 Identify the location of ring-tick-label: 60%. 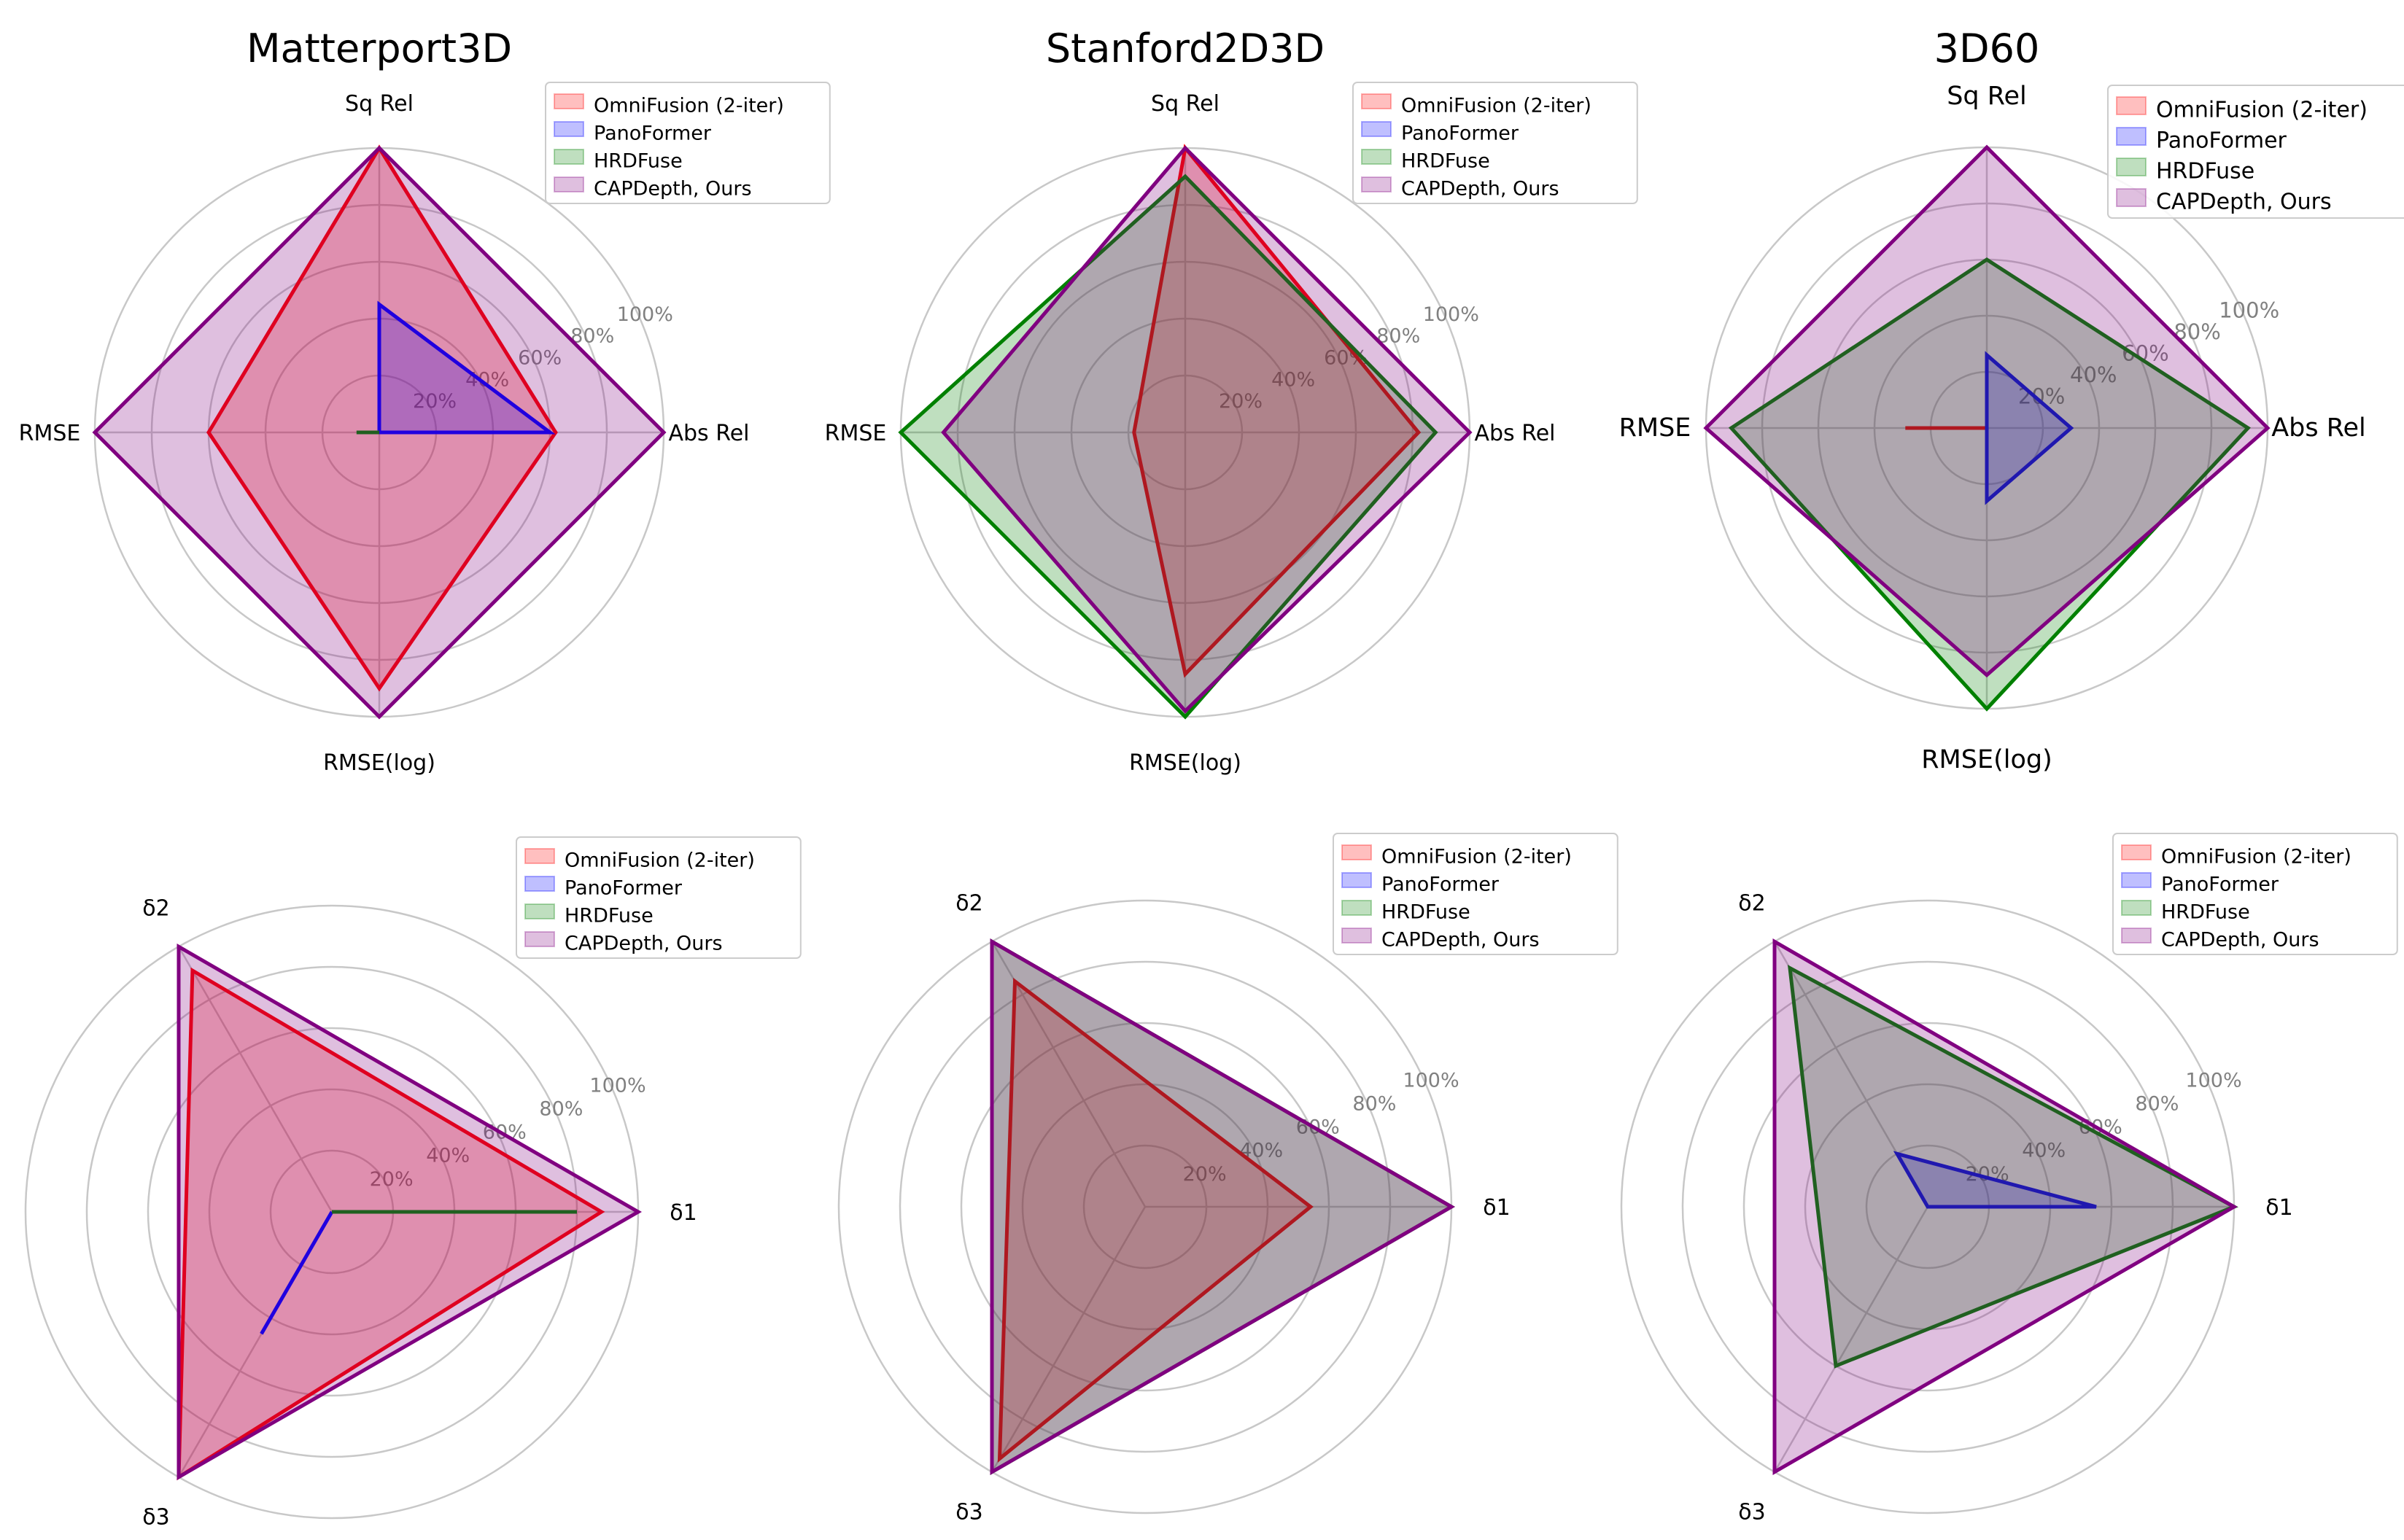
(540, 357).